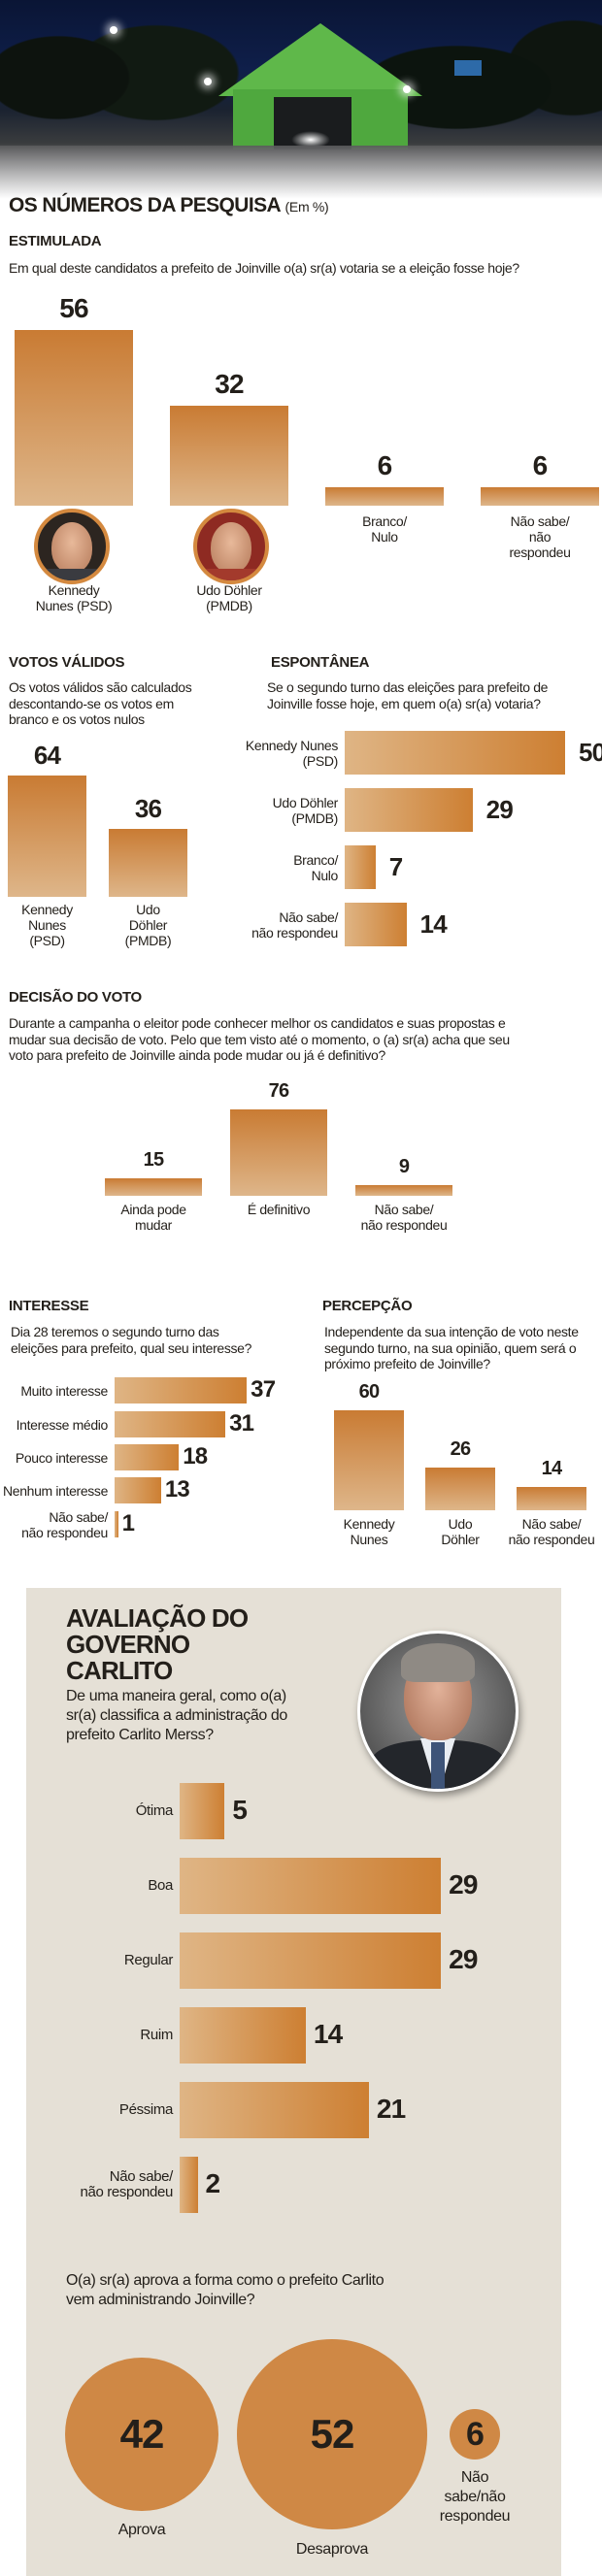 The width and height of the screenshot is (602, 2576). I want to click on value-label: 32, so click(230, 383).